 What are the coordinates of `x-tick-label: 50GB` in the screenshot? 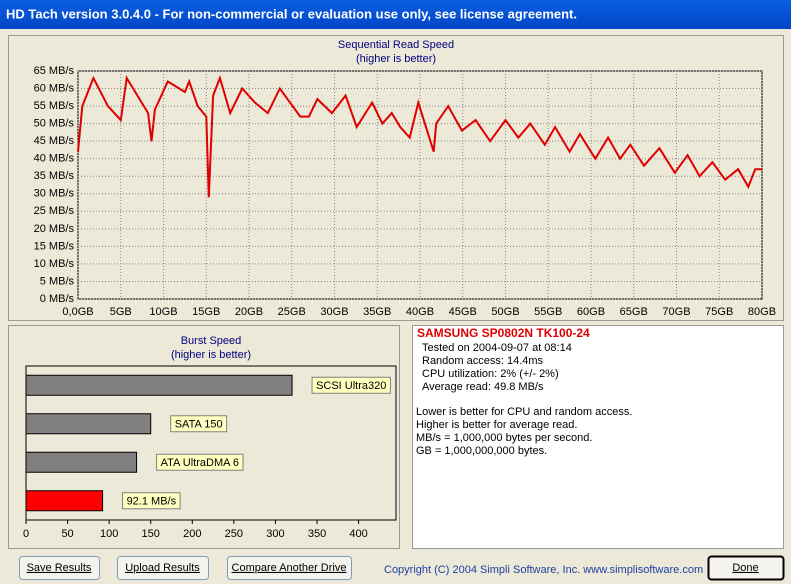 It's located at (505, 312).